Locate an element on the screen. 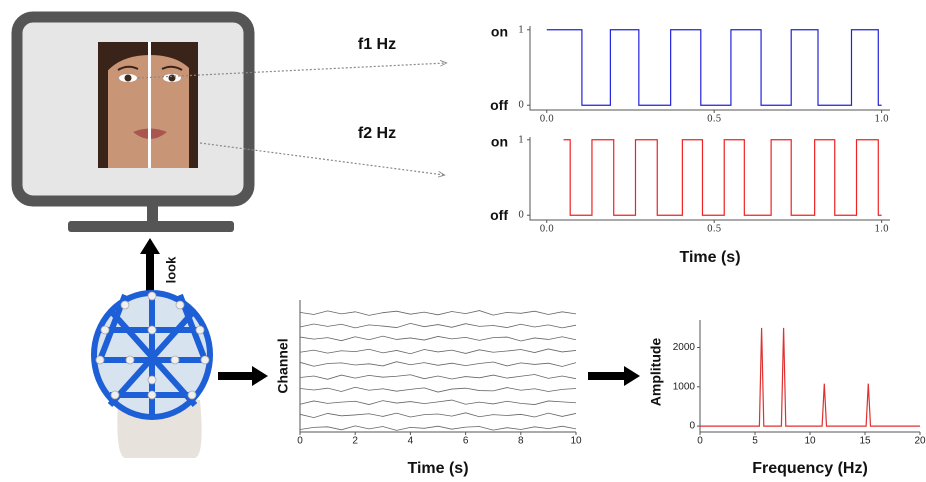 The height and width of the screenshot is (482, 926). x-axis-label: Frequency (Hz) is located at coordinates (810, 468).